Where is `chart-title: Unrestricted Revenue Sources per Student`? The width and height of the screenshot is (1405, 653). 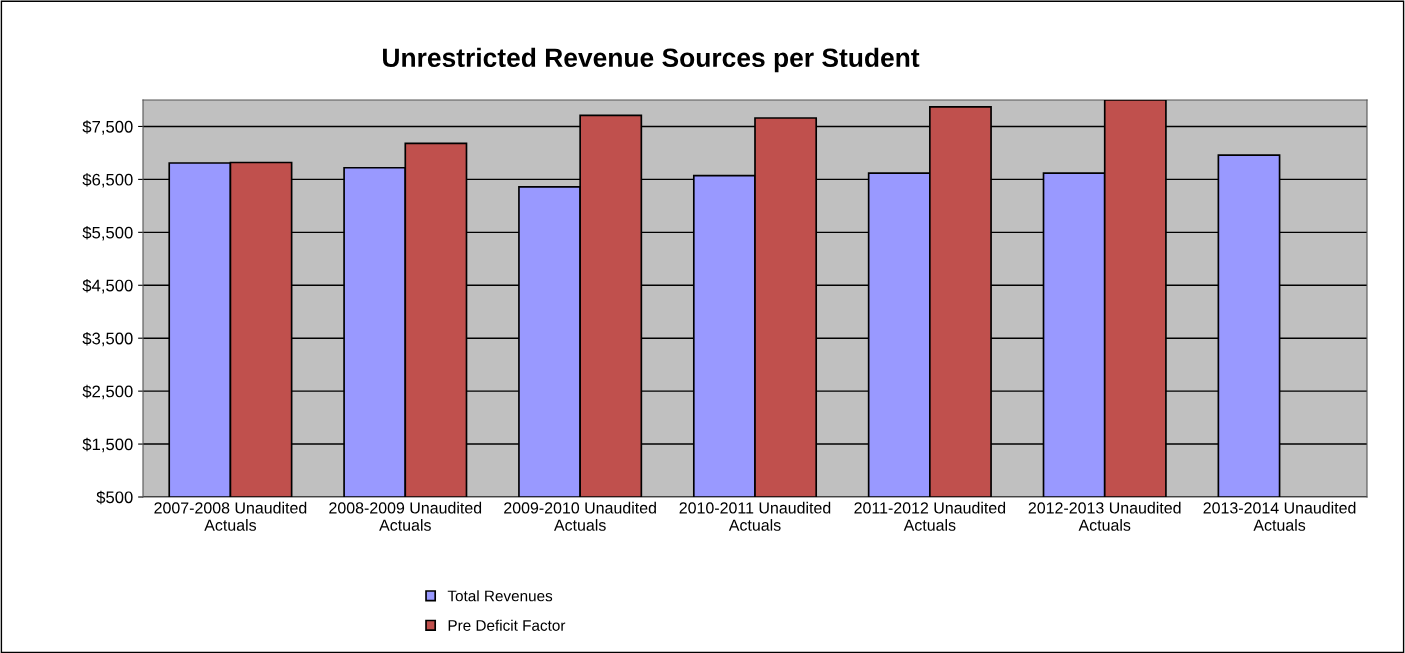 chart-title: Unrestricted Revenue Sources per Student is located at coordinates (651, 60).